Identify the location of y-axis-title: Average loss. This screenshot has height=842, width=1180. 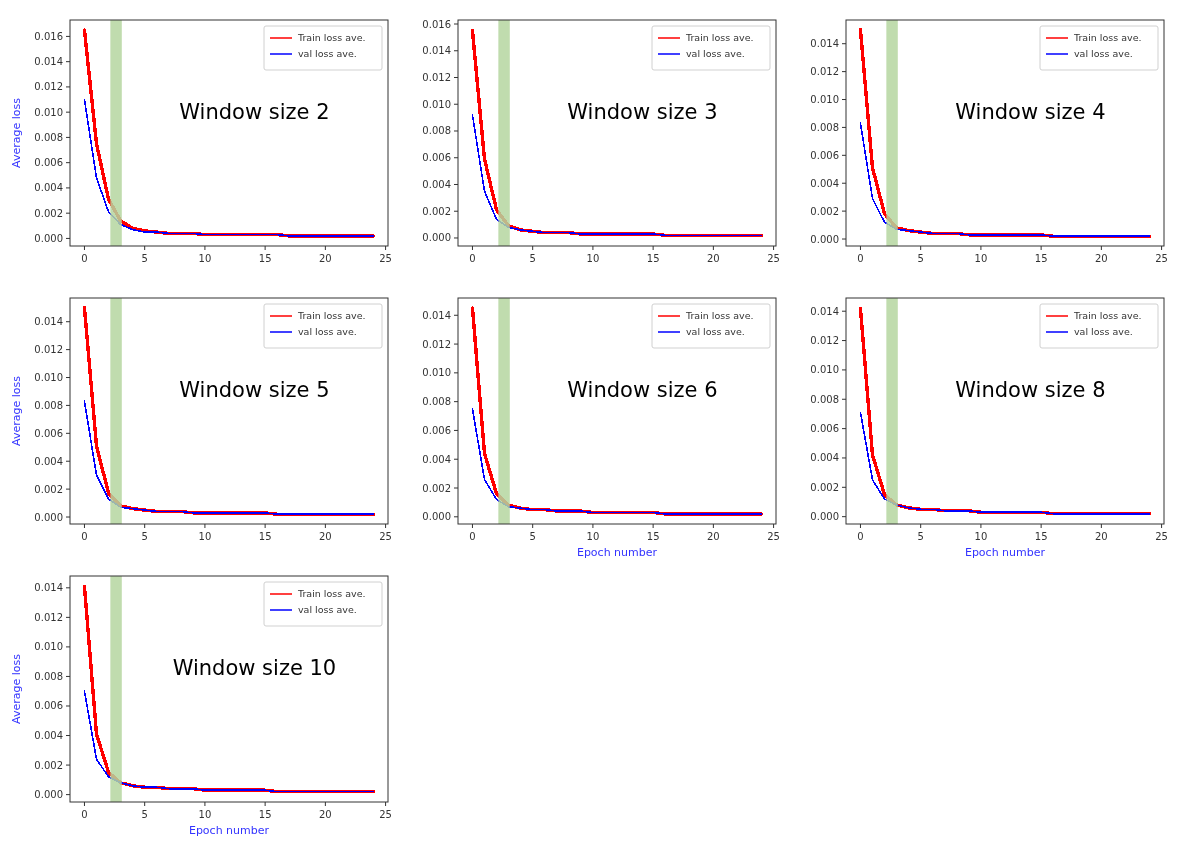
(16, 688).